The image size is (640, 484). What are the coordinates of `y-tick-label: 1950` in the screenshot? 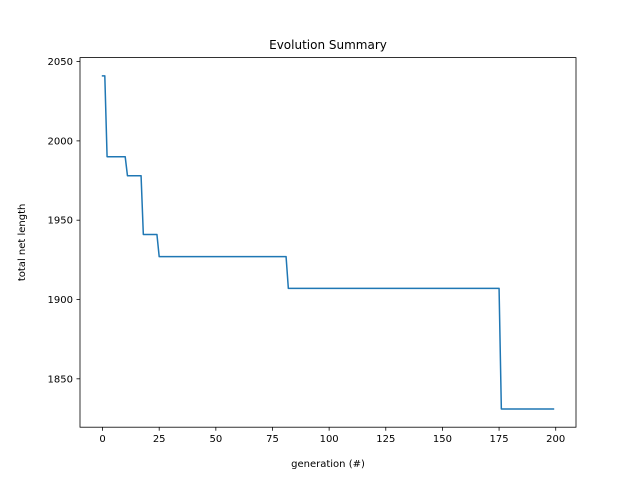 It's located at (60, 221).